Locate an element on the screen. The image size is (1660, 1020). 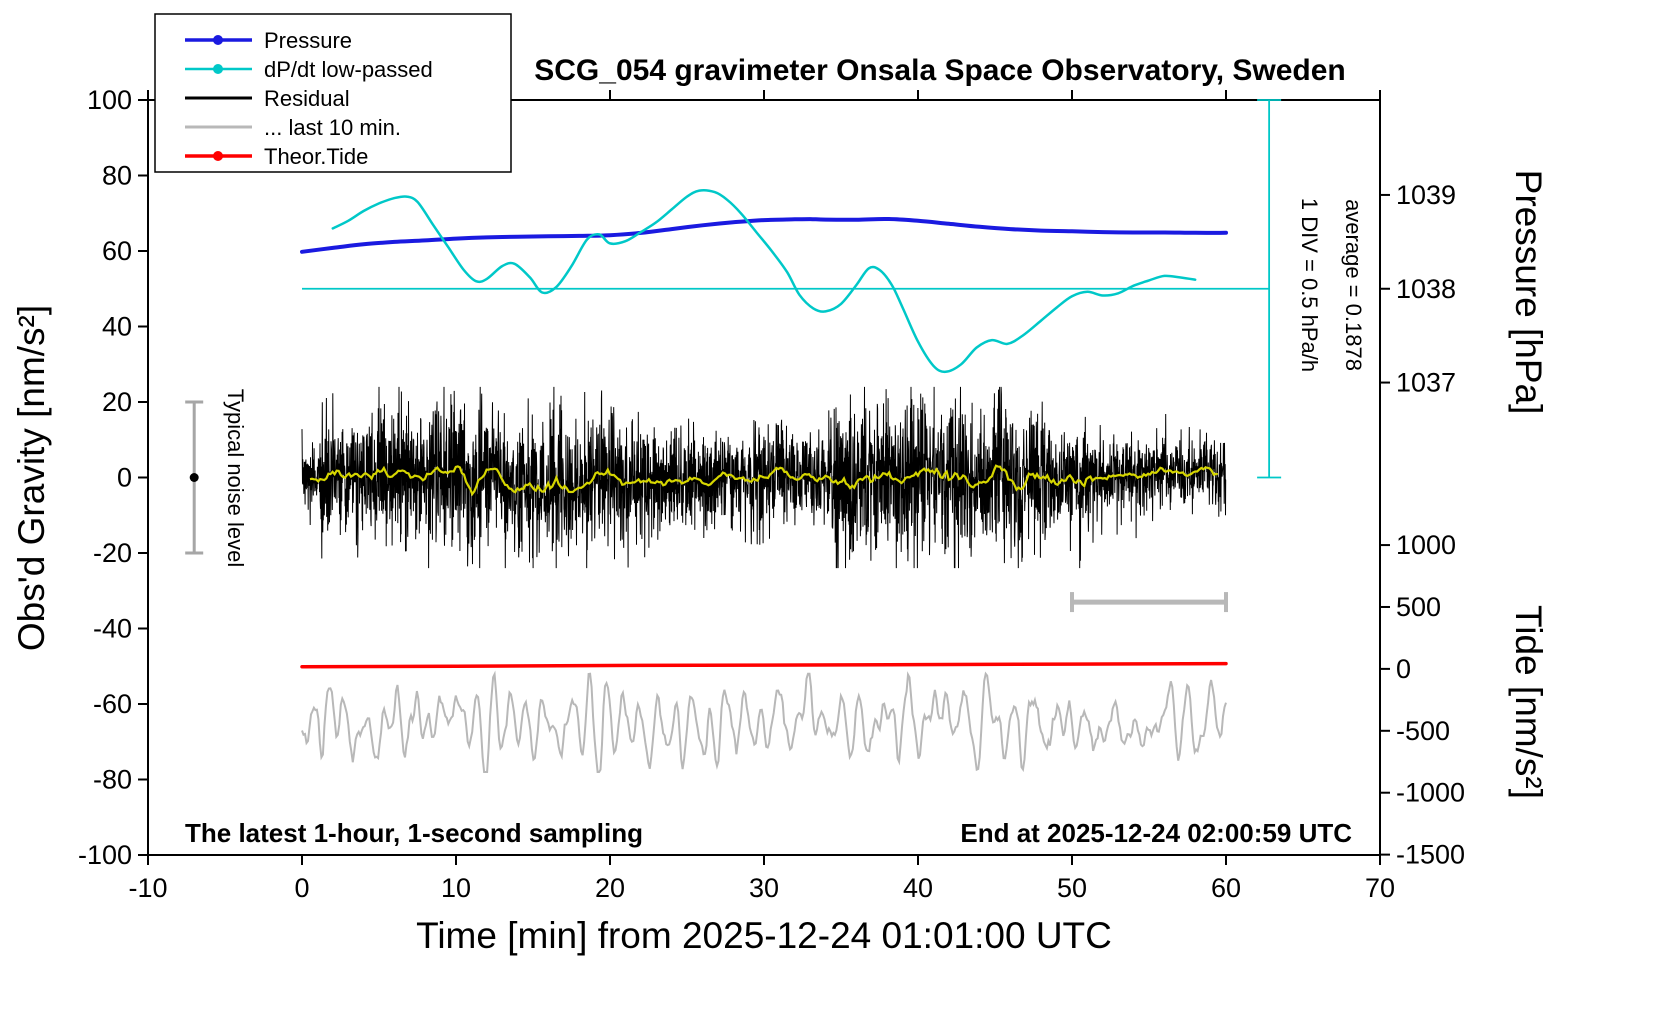
residual-smooth-series is located at coordinates (763, 480).